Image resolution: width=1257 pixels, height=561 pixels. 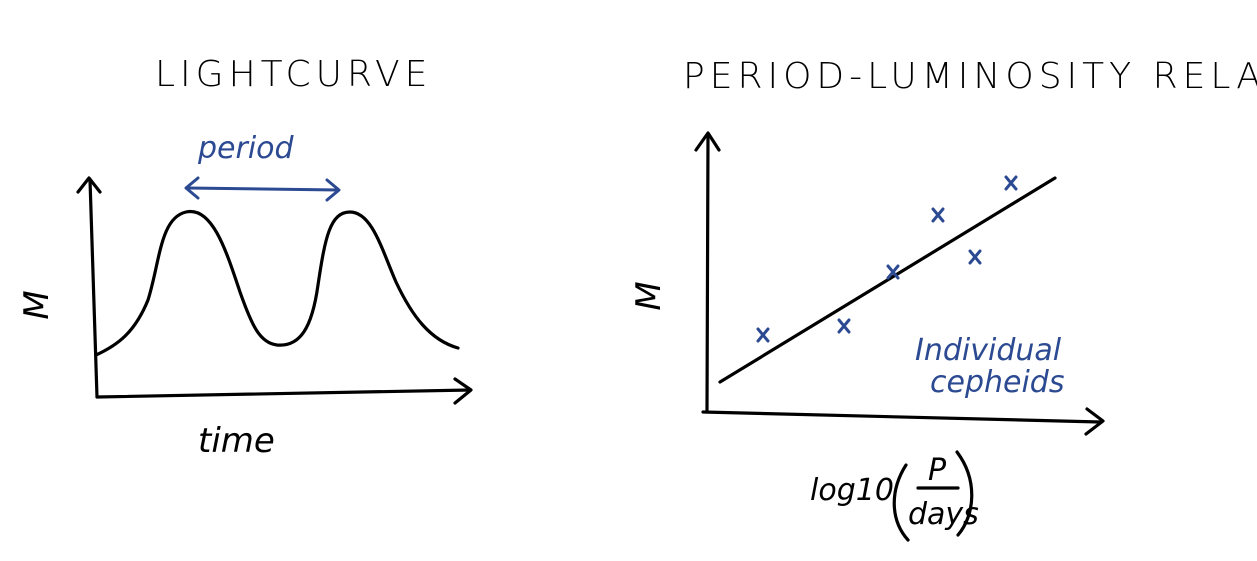 I want to click on pl-data-points, so click(x=887, y=259).